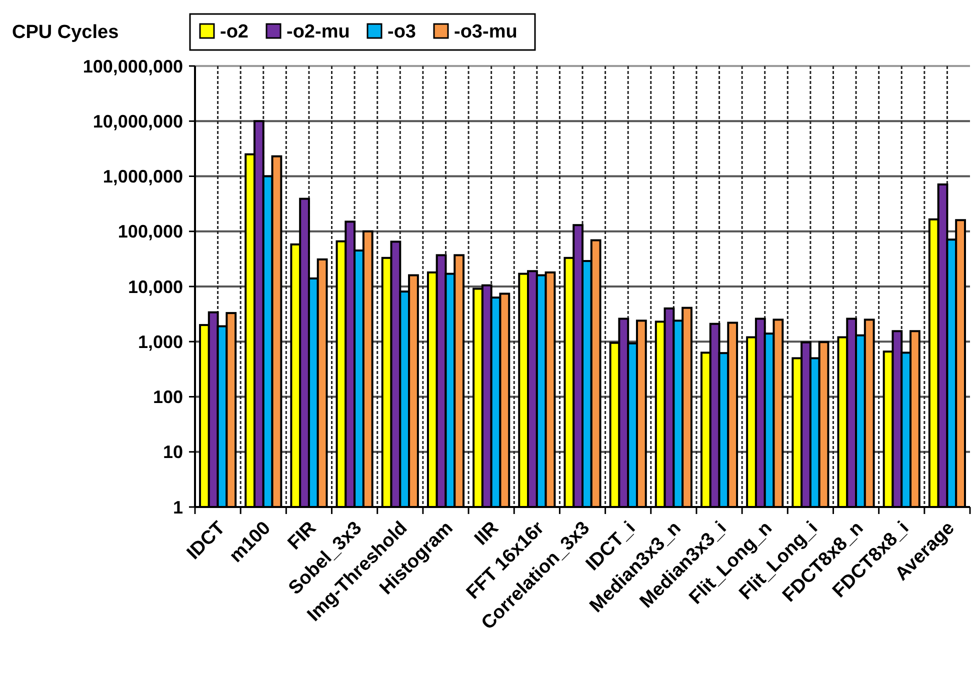 The height and width of the screenshot is (695, 977). Describe the element at coordinates (142, 176) in the screenshot. I see `y-tick-label: 1,000,000` at that location.